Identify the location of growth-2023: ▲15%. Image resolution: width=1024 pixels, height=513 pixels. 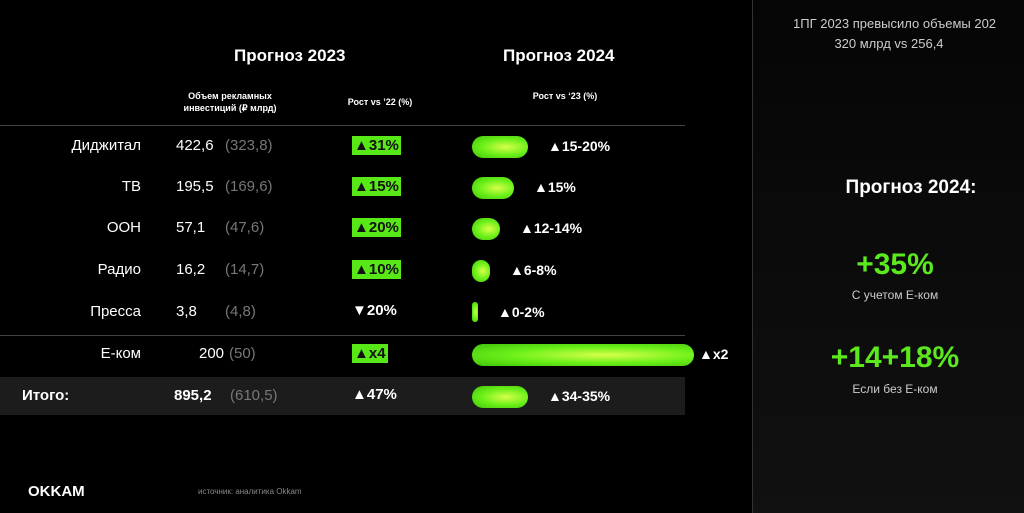
(376, 186).